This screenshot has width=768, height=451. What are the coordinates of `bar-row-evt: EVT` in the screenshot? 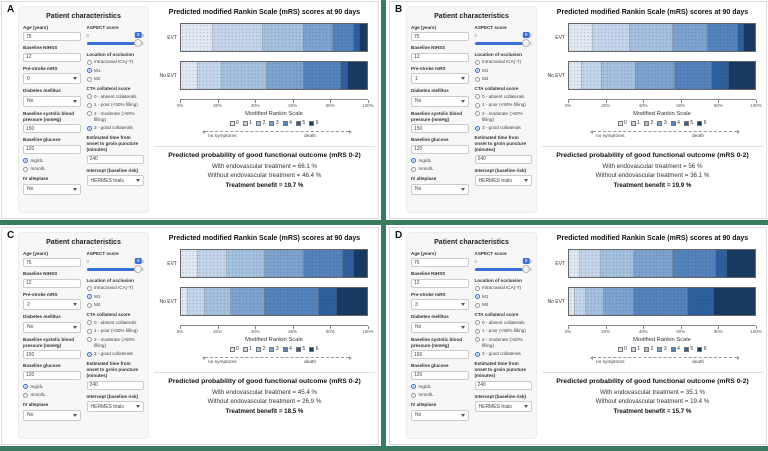 It's located at (264, 37).